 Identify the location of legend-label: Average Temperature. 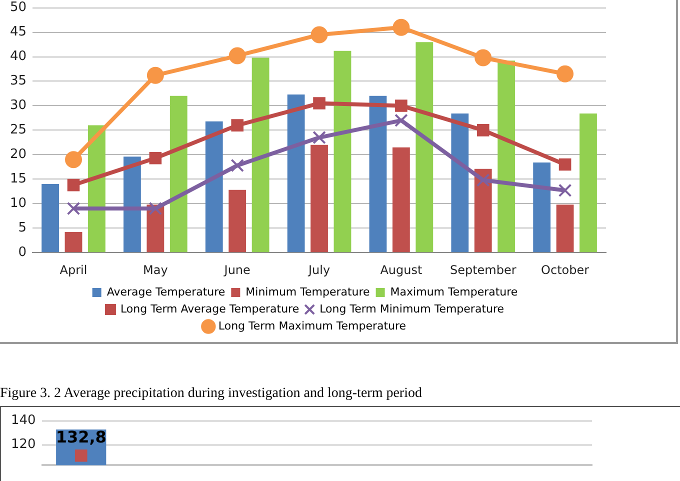
(166, 291).